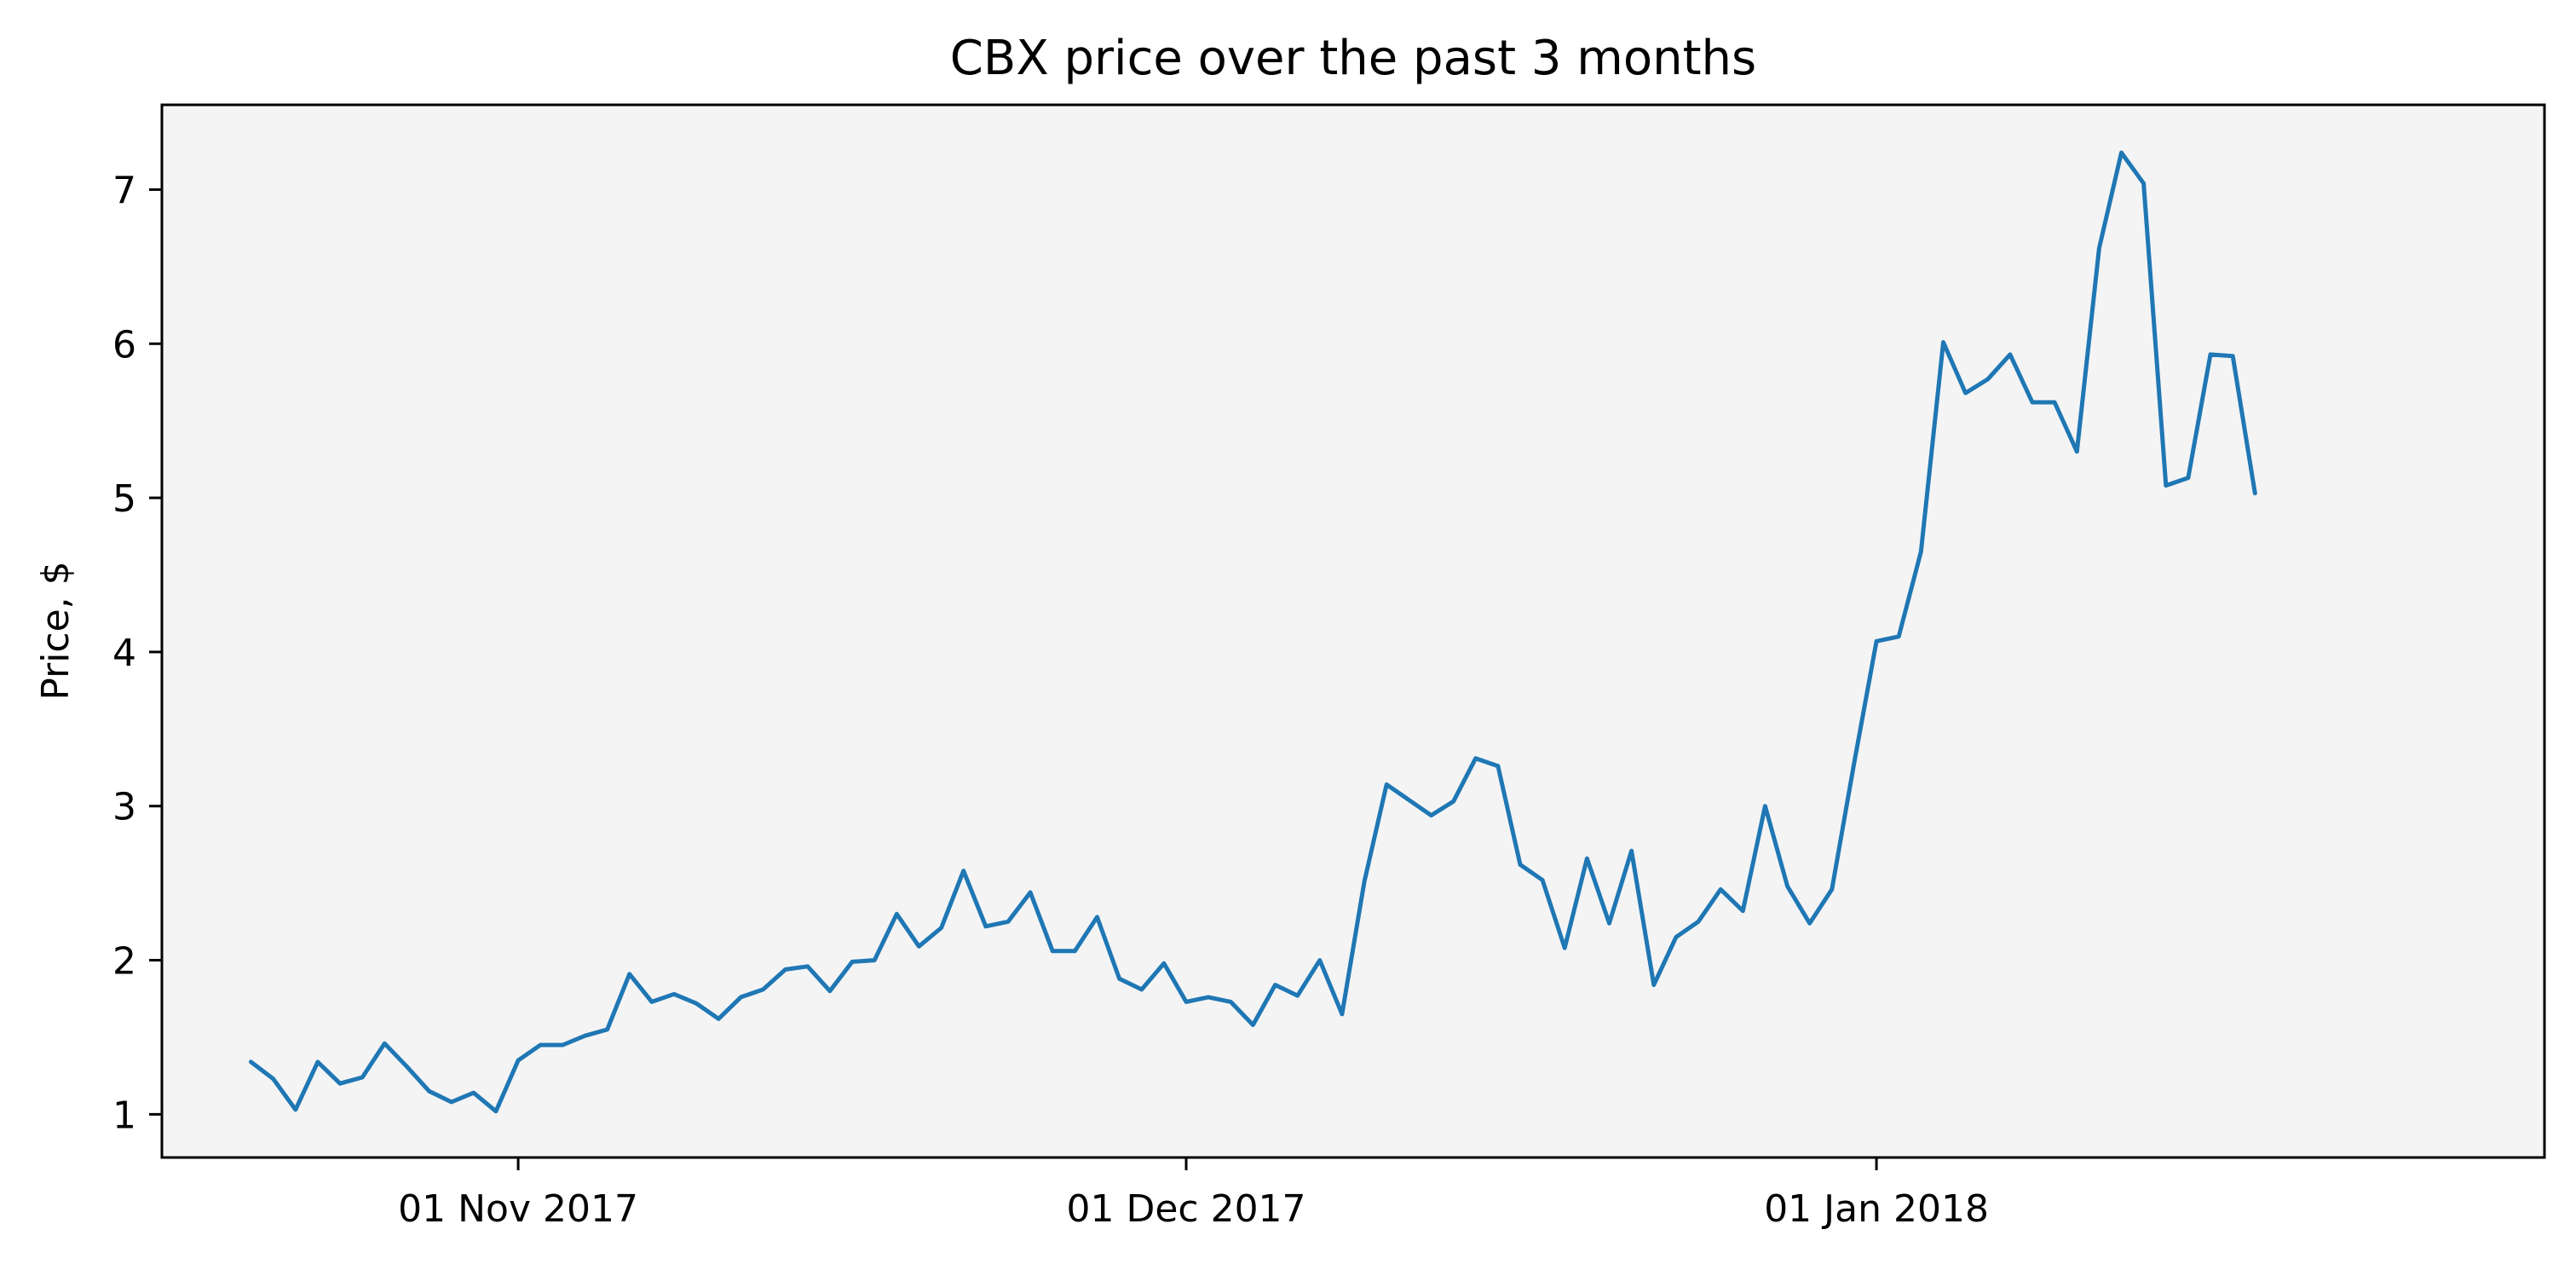  What do you see at coordinates (137, 653) in the screenshot?
I see `y-axis-ticks: 1 2 3 4 5 6 7` at bounding box center [137, 653].